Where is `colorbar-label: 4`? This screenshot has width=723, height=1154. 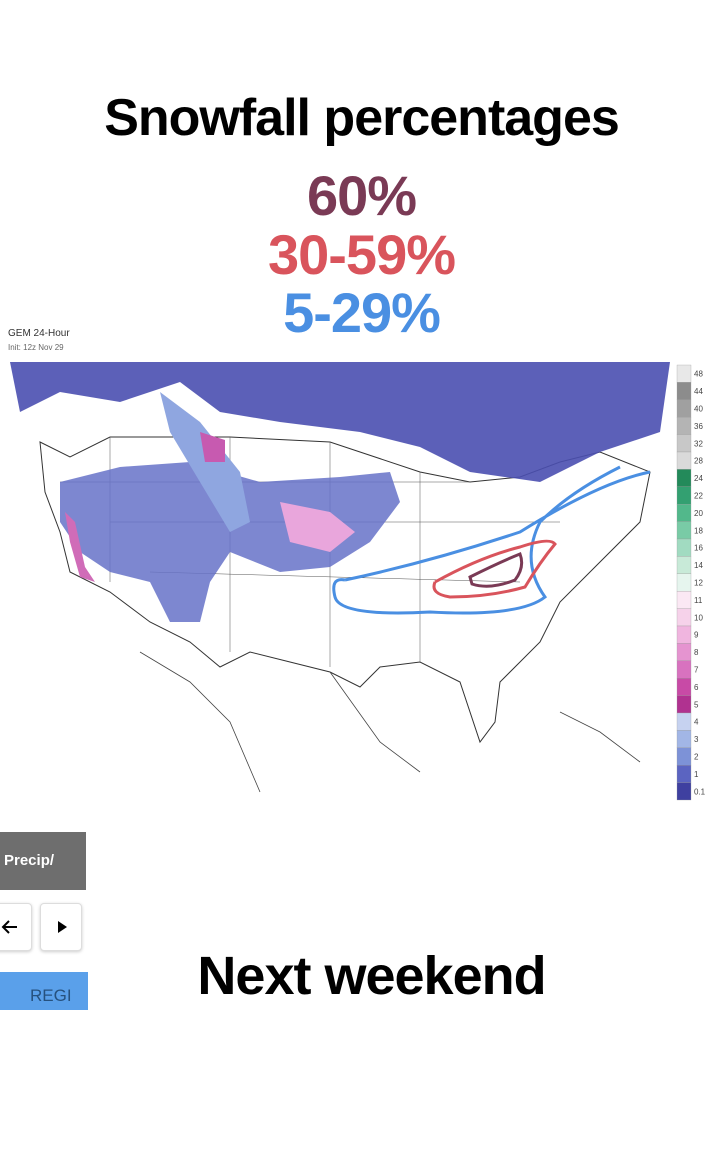 colorbar-label: 4 is located at coordinates (696, 722).